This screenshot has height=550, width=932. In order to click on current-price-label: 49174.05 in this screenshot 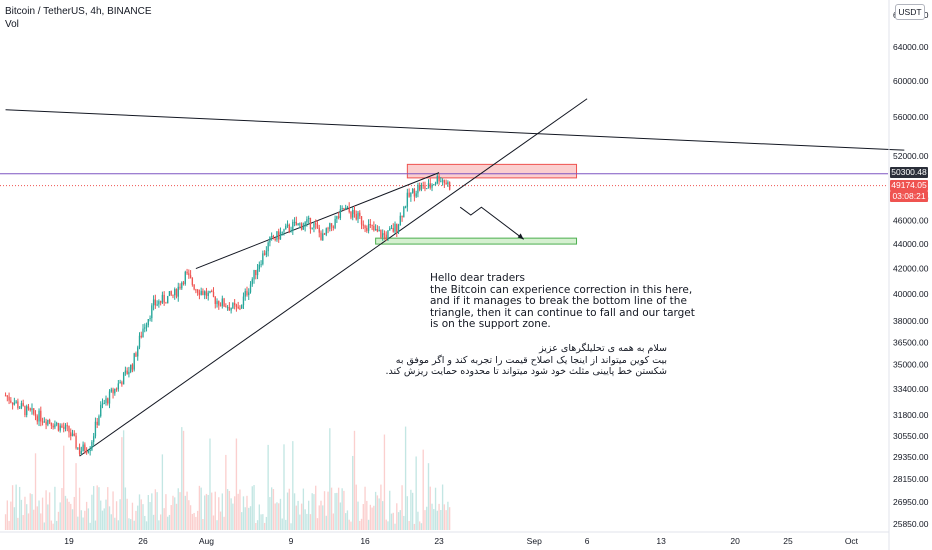, I will do `click(909, 185)`.